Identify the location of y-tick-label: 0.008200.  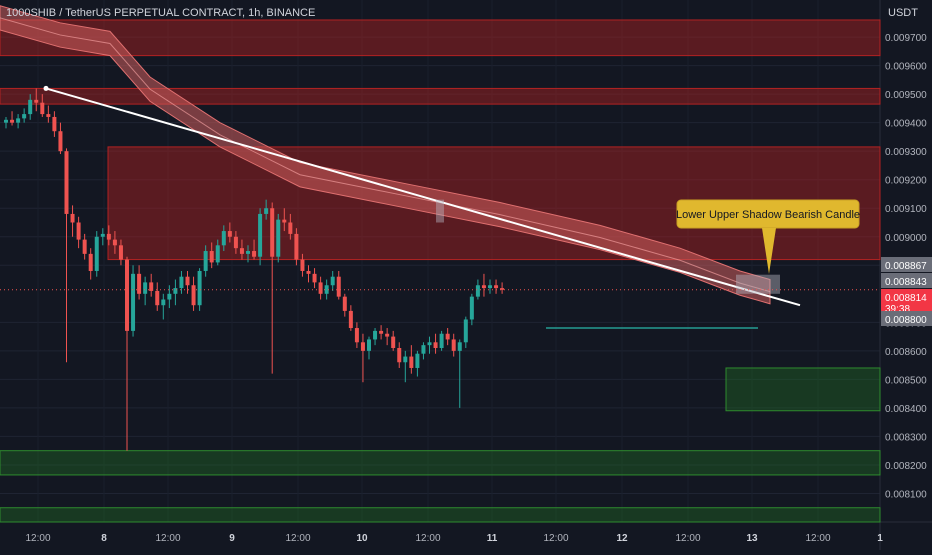
(906, 466).